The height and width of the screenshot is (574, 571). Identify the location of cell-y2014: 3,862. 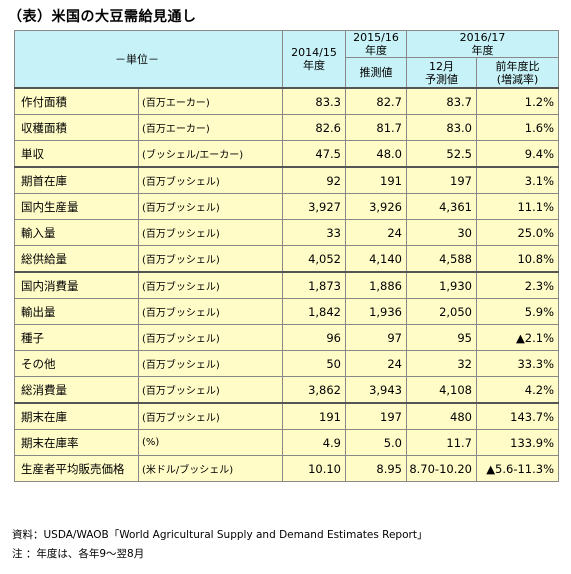
(314, 390).